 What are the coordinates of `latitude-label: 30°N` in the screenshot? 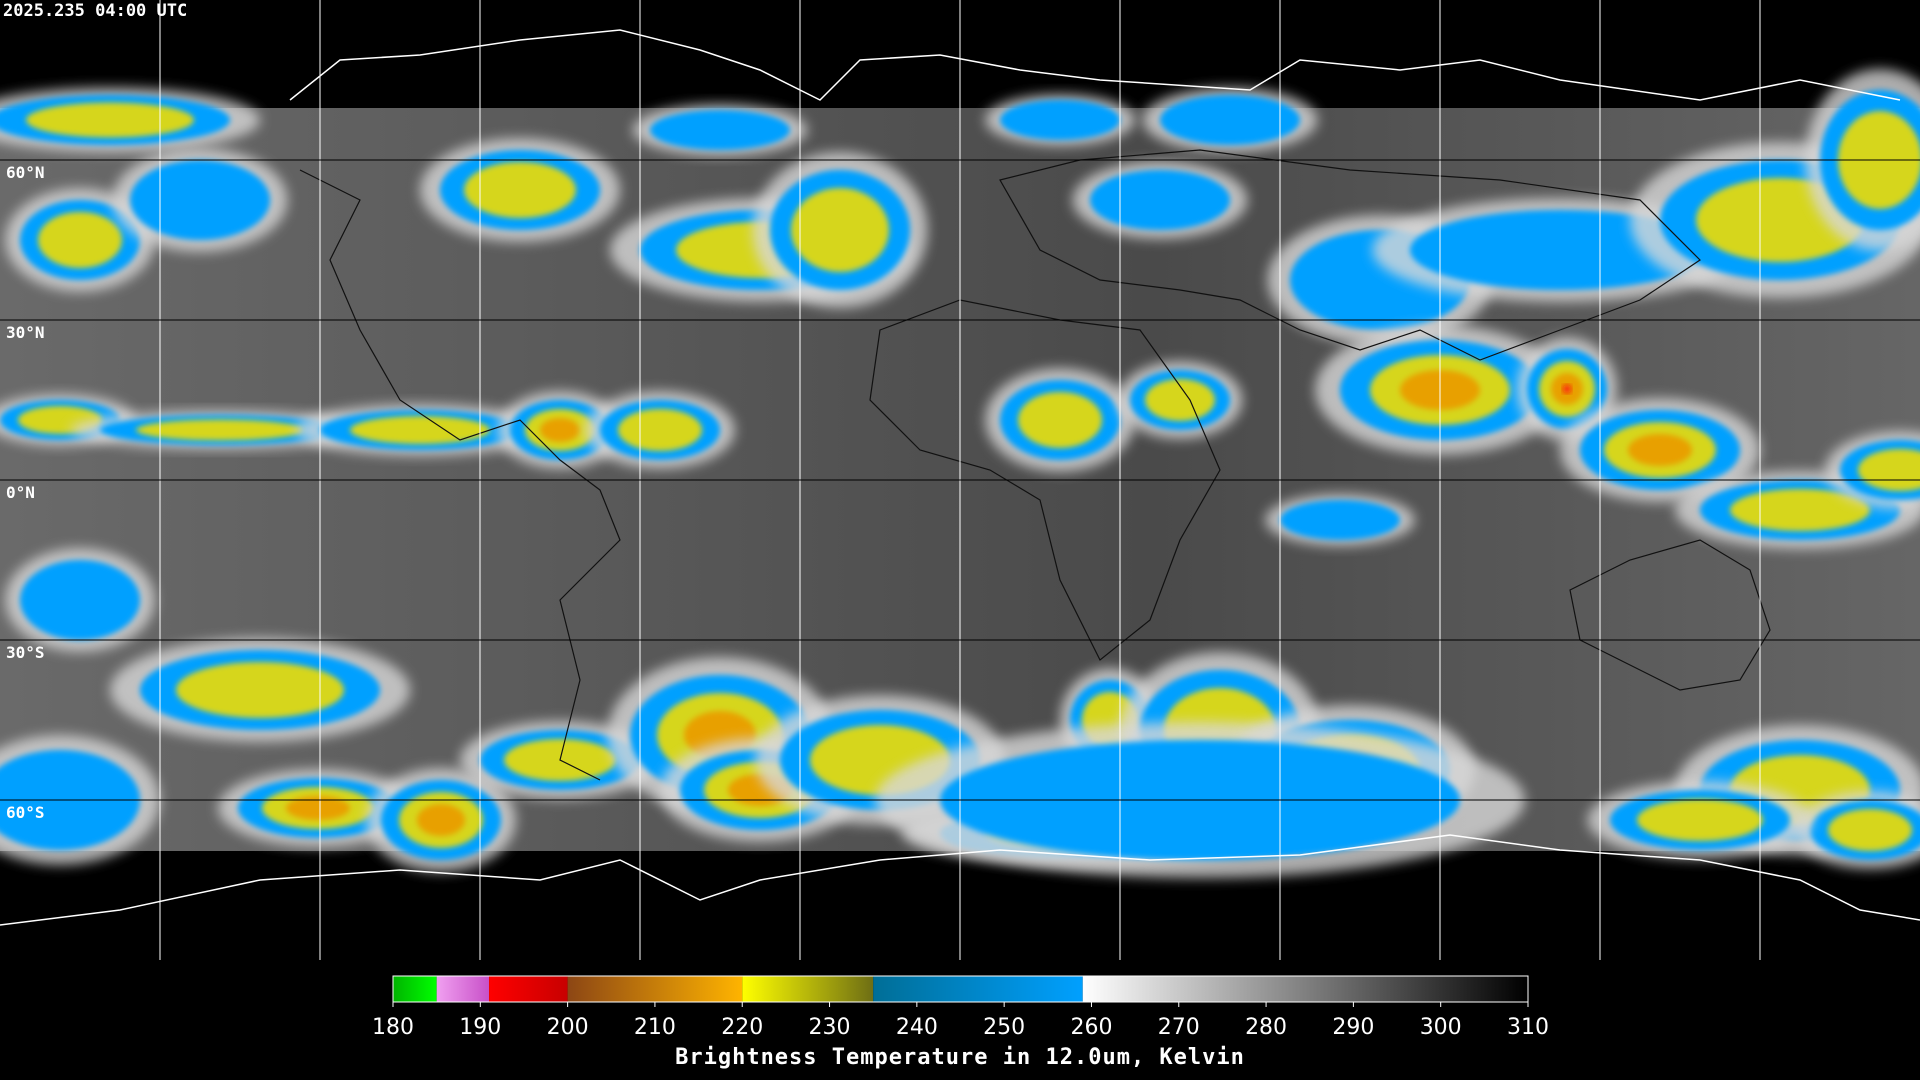 It's located at (25, 332).